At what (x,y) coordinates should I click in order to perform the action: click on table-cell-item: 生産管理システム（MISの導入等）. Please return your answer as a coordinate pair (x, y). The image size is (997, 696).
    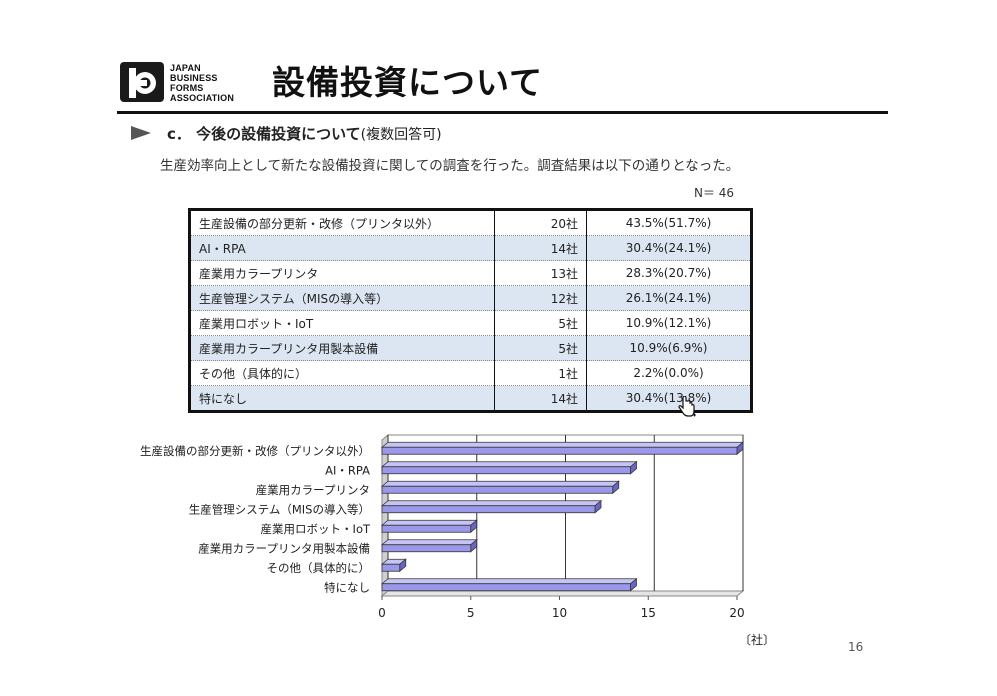
    Looking at the image, I should click on (342, 298).